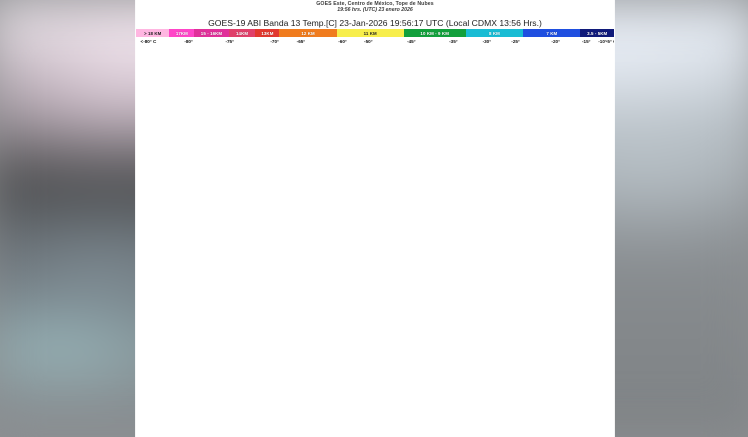  What do you see at coordinates (555, 41) in the screenshot?
I see `temperature-tick-label: -20°` at bounding box center [555, 41].